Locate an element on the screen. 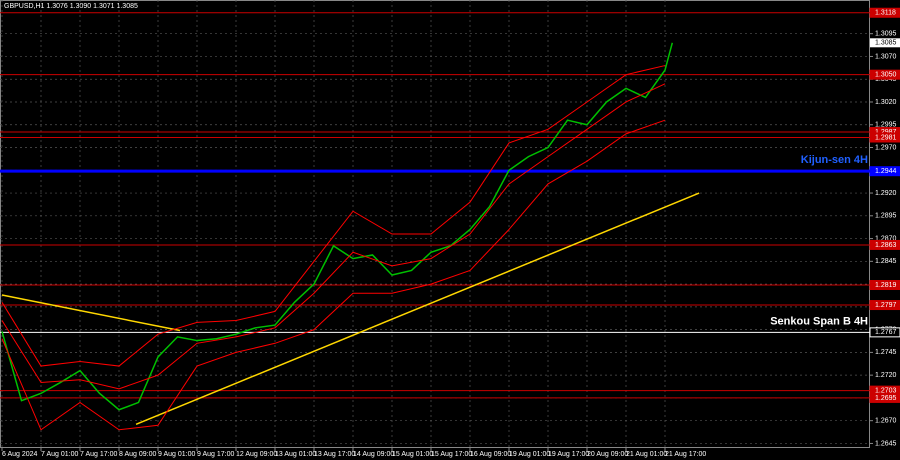  level-price-label: 1.2695 is located at coordinates (886, 398).